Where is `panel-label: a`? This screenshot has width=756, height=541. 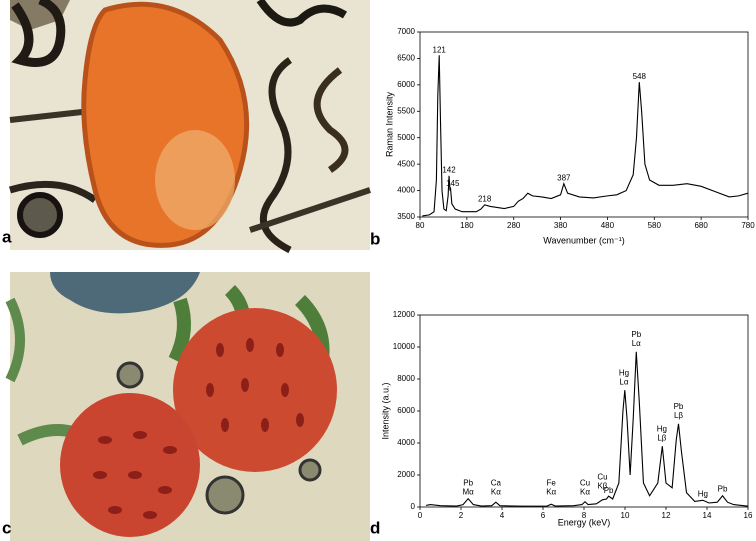 panel-label: a is located at coordinates (7, 236).